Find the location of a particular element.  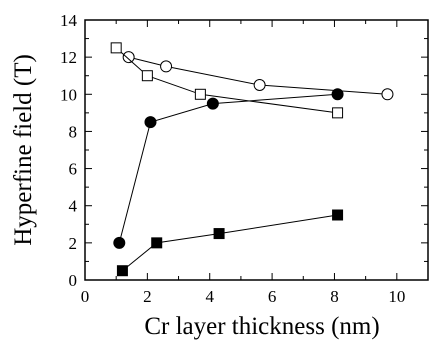

x-axis-title: Cr layer thickness (nm) is located at coordinates (261, 326).